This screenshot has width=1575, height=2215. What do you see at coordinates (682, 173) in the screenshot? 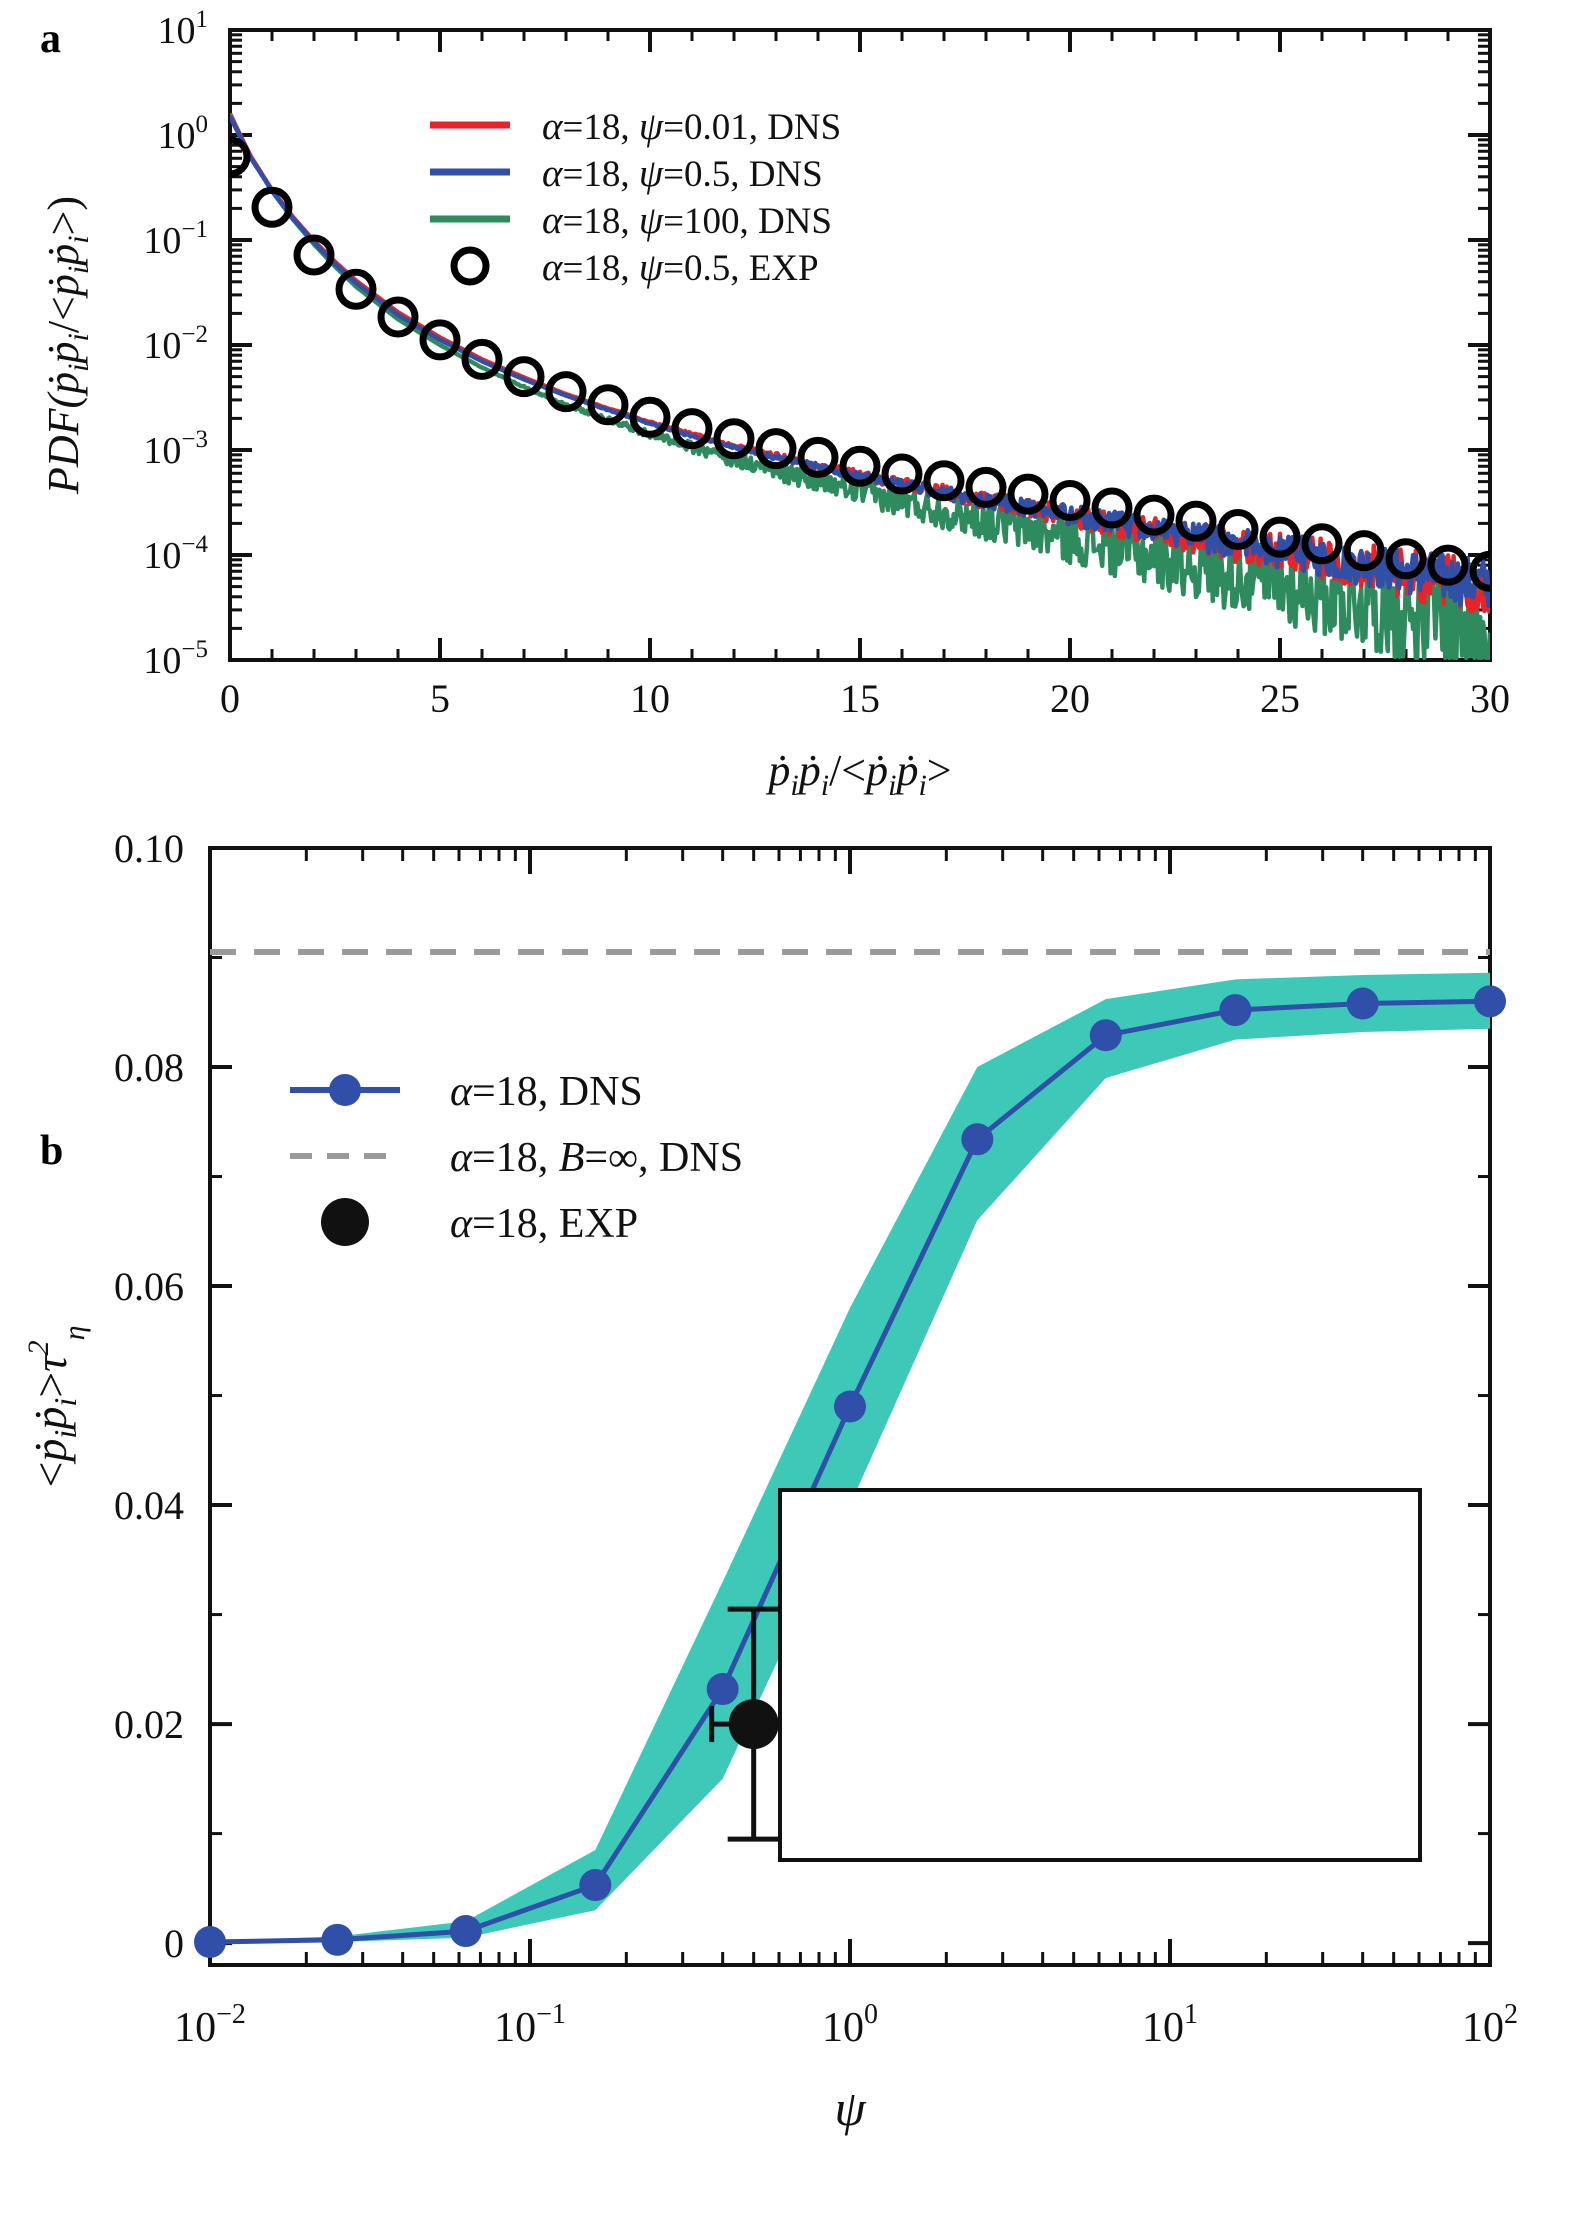
I see `legend-label: α=18, ψ=0.5, DNS` at bounding box center [682, 173].